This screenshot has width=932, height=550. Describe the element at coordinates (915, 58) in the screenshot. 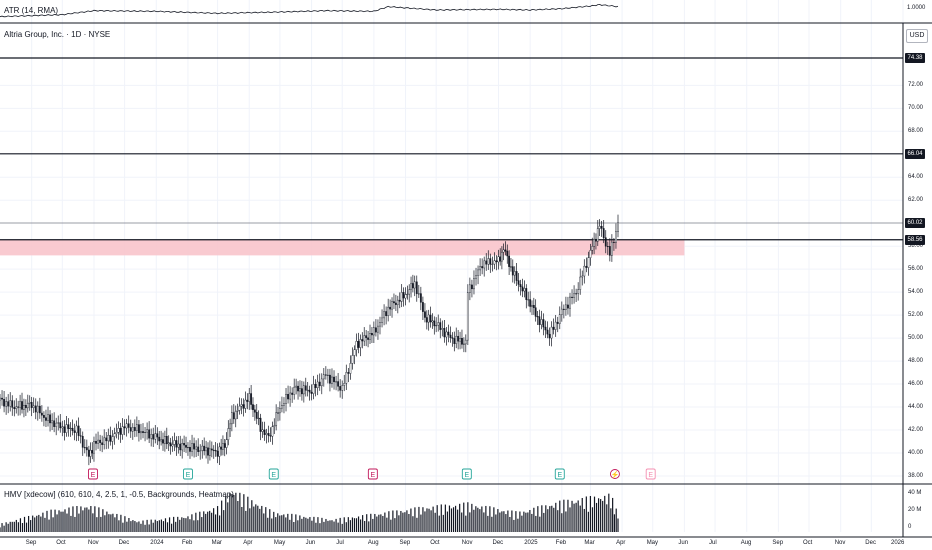

I see `price-tag: 74.38` at that location.